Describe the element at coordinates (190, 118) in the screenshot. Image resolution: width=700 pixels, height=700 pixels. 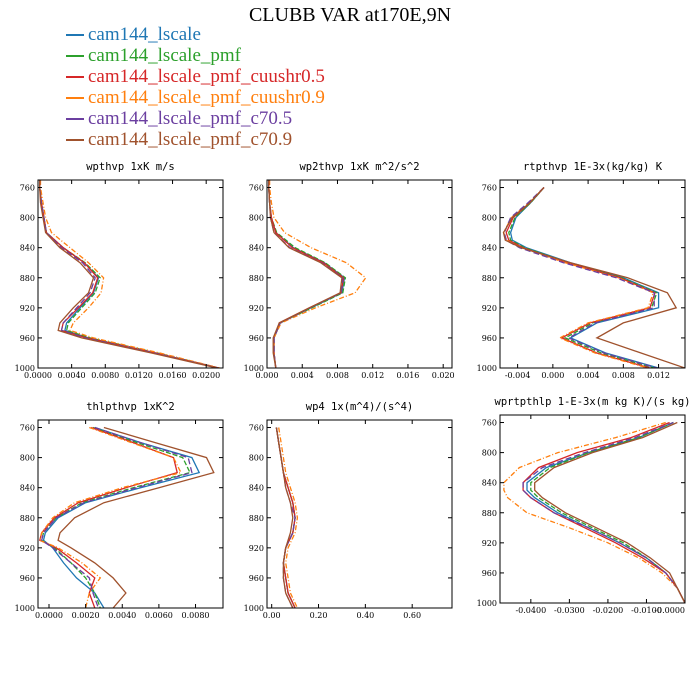
I see `legend-label: cam144_lscale_pmf_c70.5` at that location.